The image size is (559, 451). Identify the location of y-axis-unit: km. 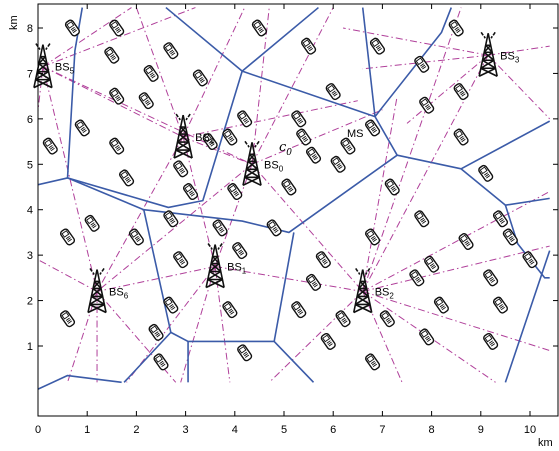
(14, 22).